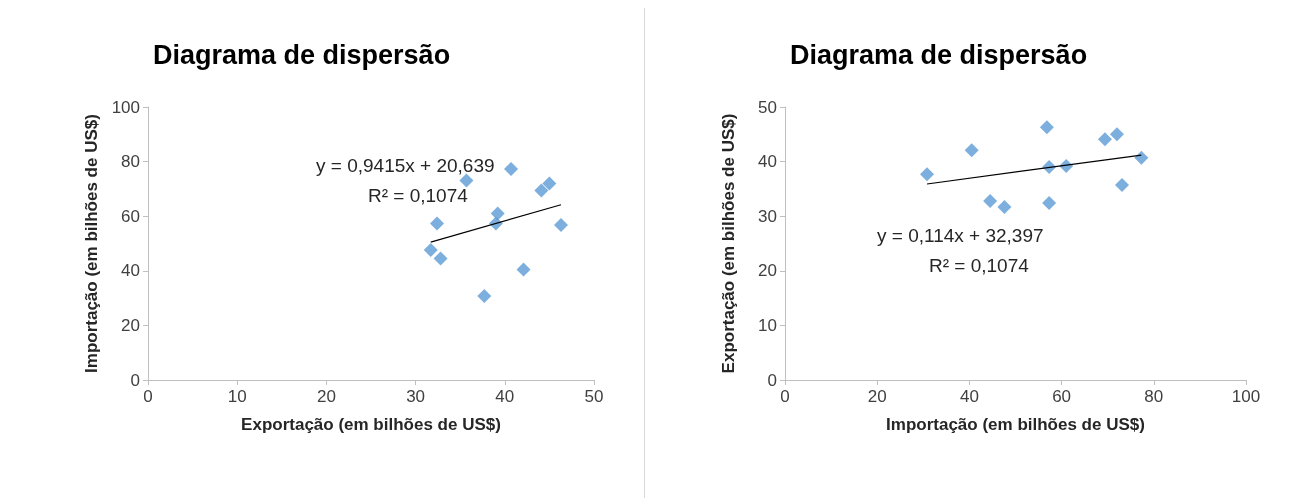 This screenshot has height=499, width=1290. What do you see at coordinates (371, 424) in the screenshot?
I see `x-axis-title: Exportação (em bilhões de US$)` at bounding box center [371, 424].